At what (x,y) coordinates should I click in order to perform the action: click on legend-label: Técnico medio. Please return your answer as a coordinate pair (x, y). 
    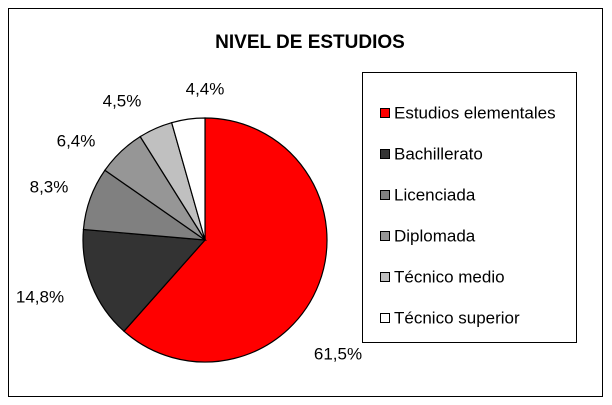
    Looking at the image, I should click on (449, 276).